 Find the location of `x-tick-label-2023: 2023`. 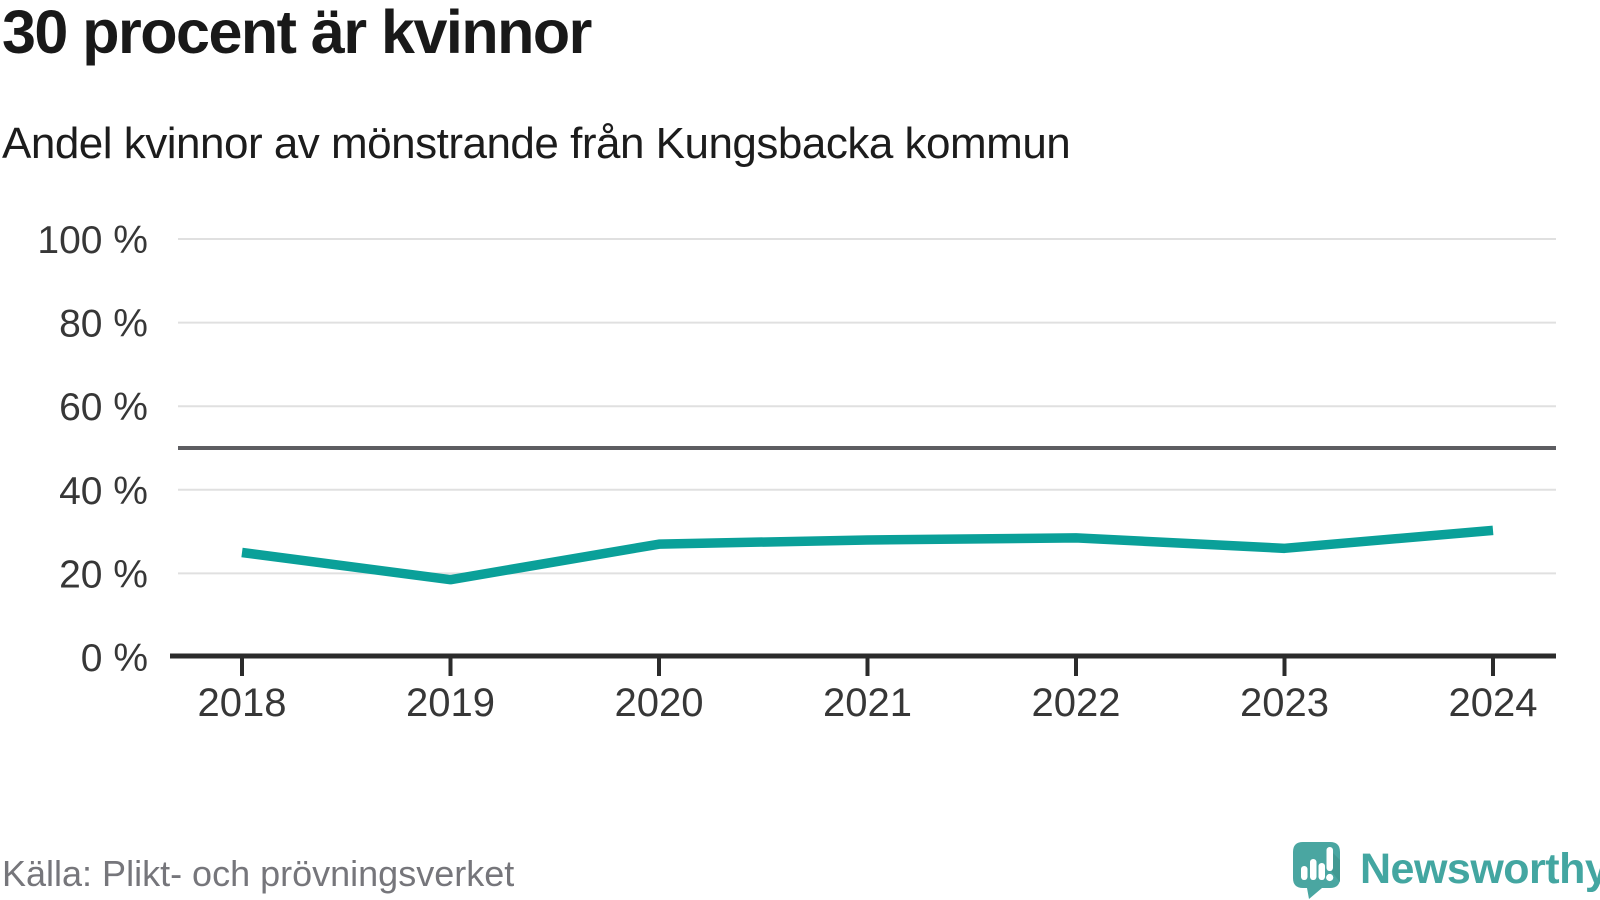

x-tick-label-2023: 2023 is located at coordinates (1284, 703).